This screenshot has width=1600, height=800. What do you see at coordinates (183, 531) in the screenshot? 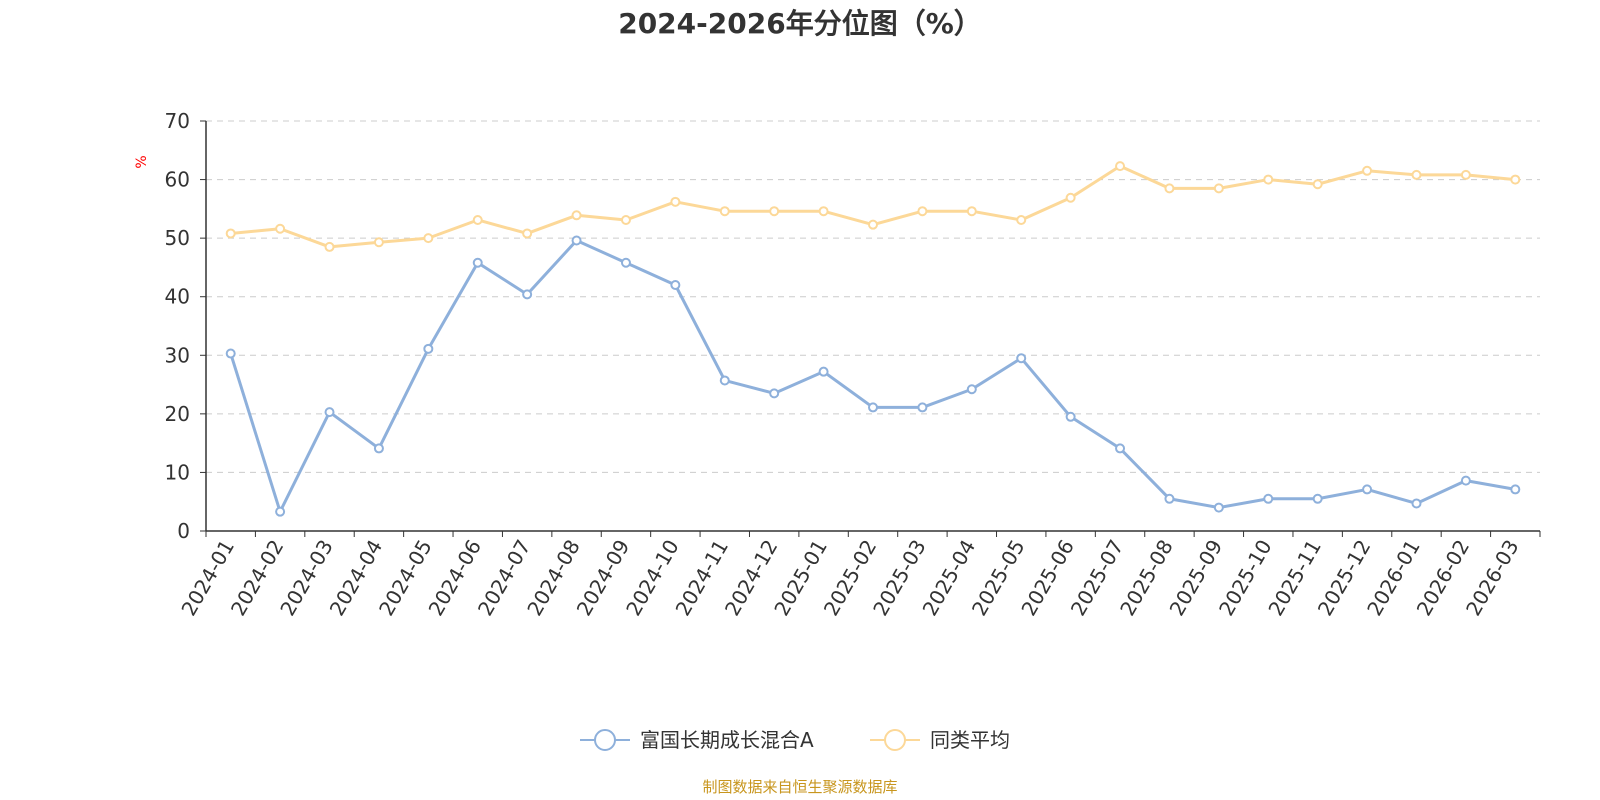
I see `y-tick-label-0: 0` at bounding box center [183, 531].